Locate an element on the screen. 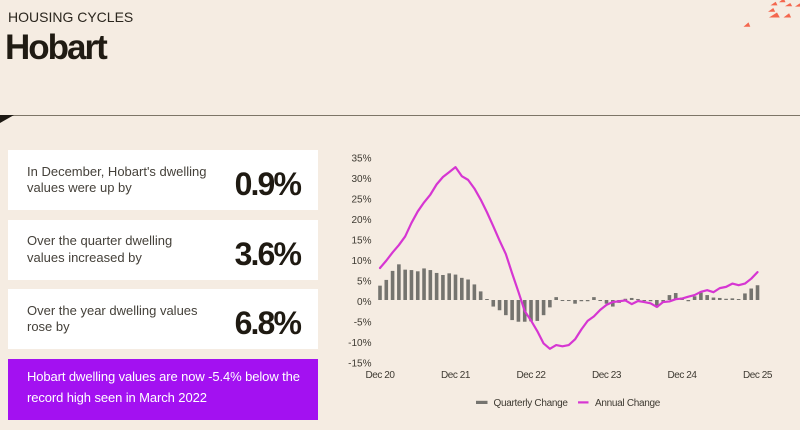 The width and height of the screenshot is (800, 430). svg-text: Dec 24 is located at coordinates (683, 375).